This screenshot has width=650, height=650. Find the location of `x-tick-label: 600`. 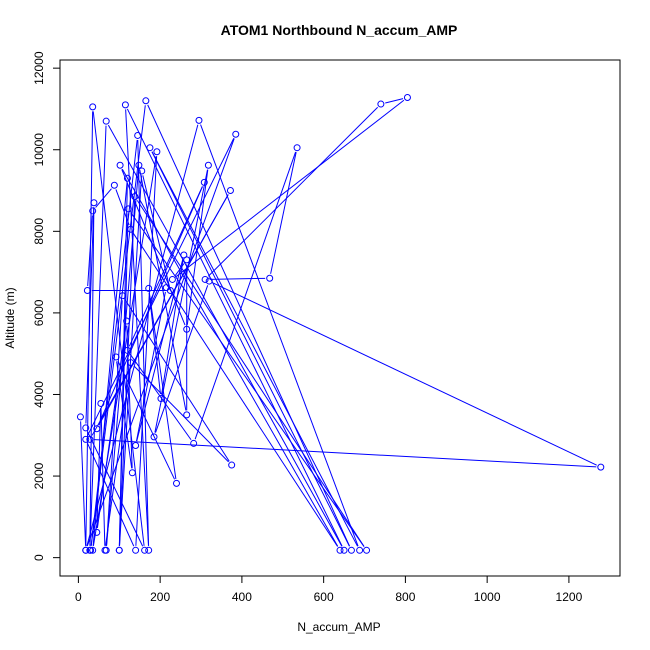

x-tick-label: 600 is located at coordinates (324, 597).